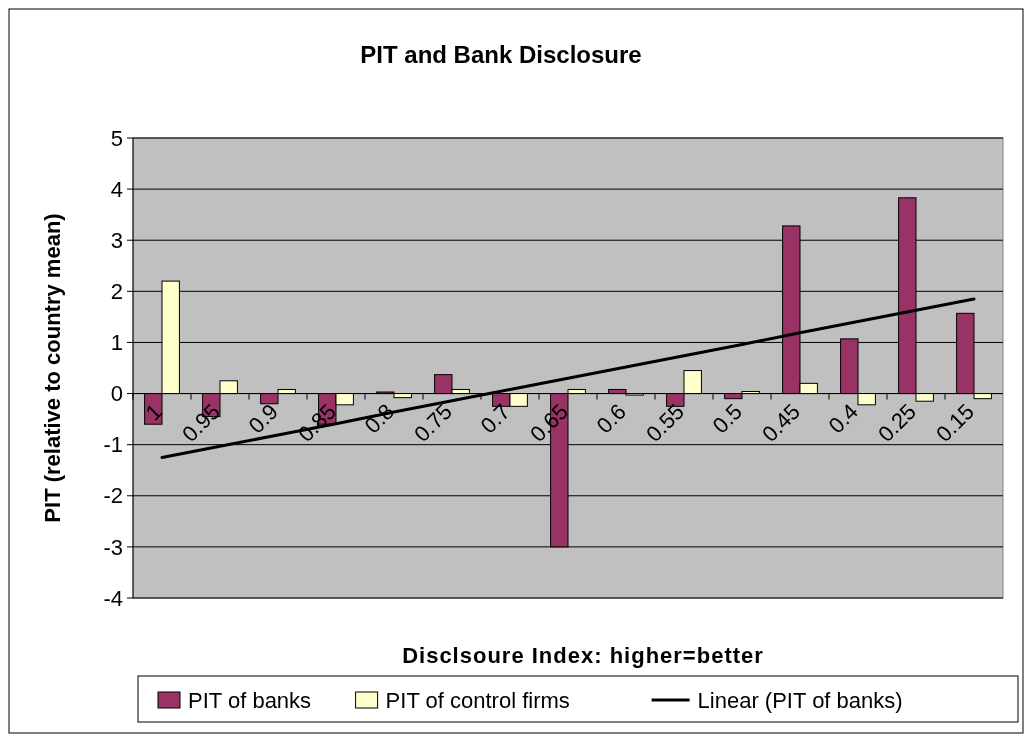 The image size is (1034, 744). I want to click on y-tick-label: 4, so click(116, 189).